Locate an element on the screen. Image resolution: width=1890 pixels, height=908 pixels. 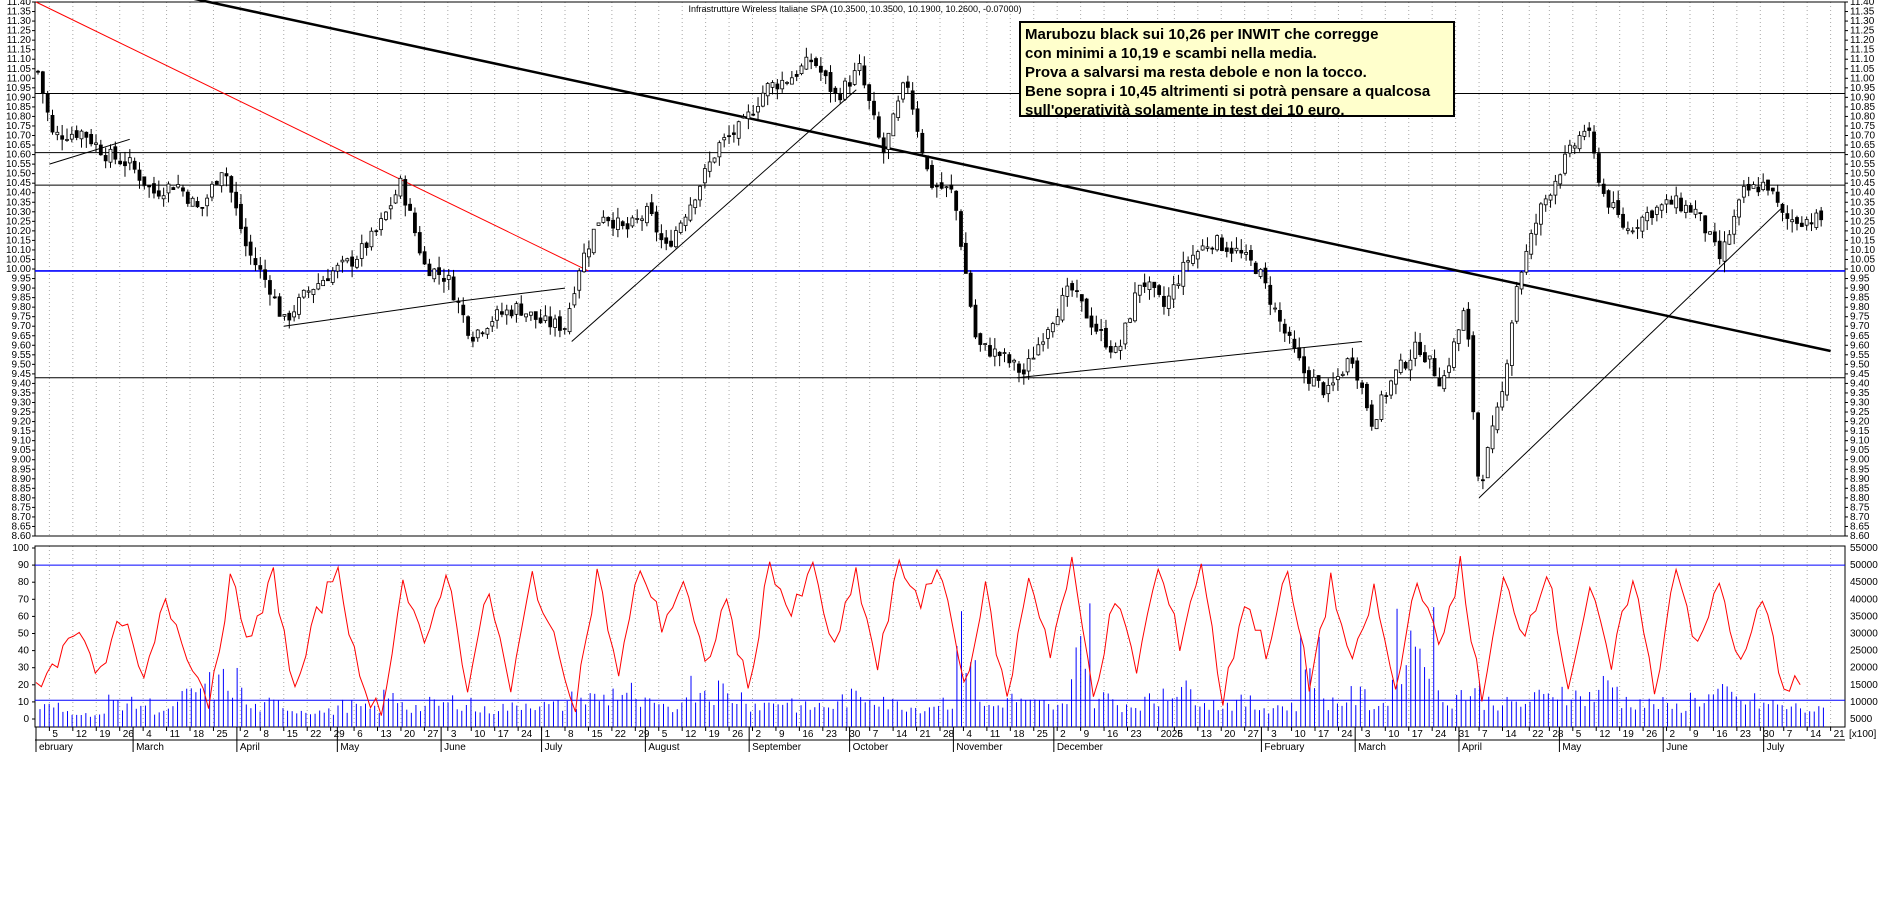
x-tick-label: 1 is located at coordinates (548, 734).